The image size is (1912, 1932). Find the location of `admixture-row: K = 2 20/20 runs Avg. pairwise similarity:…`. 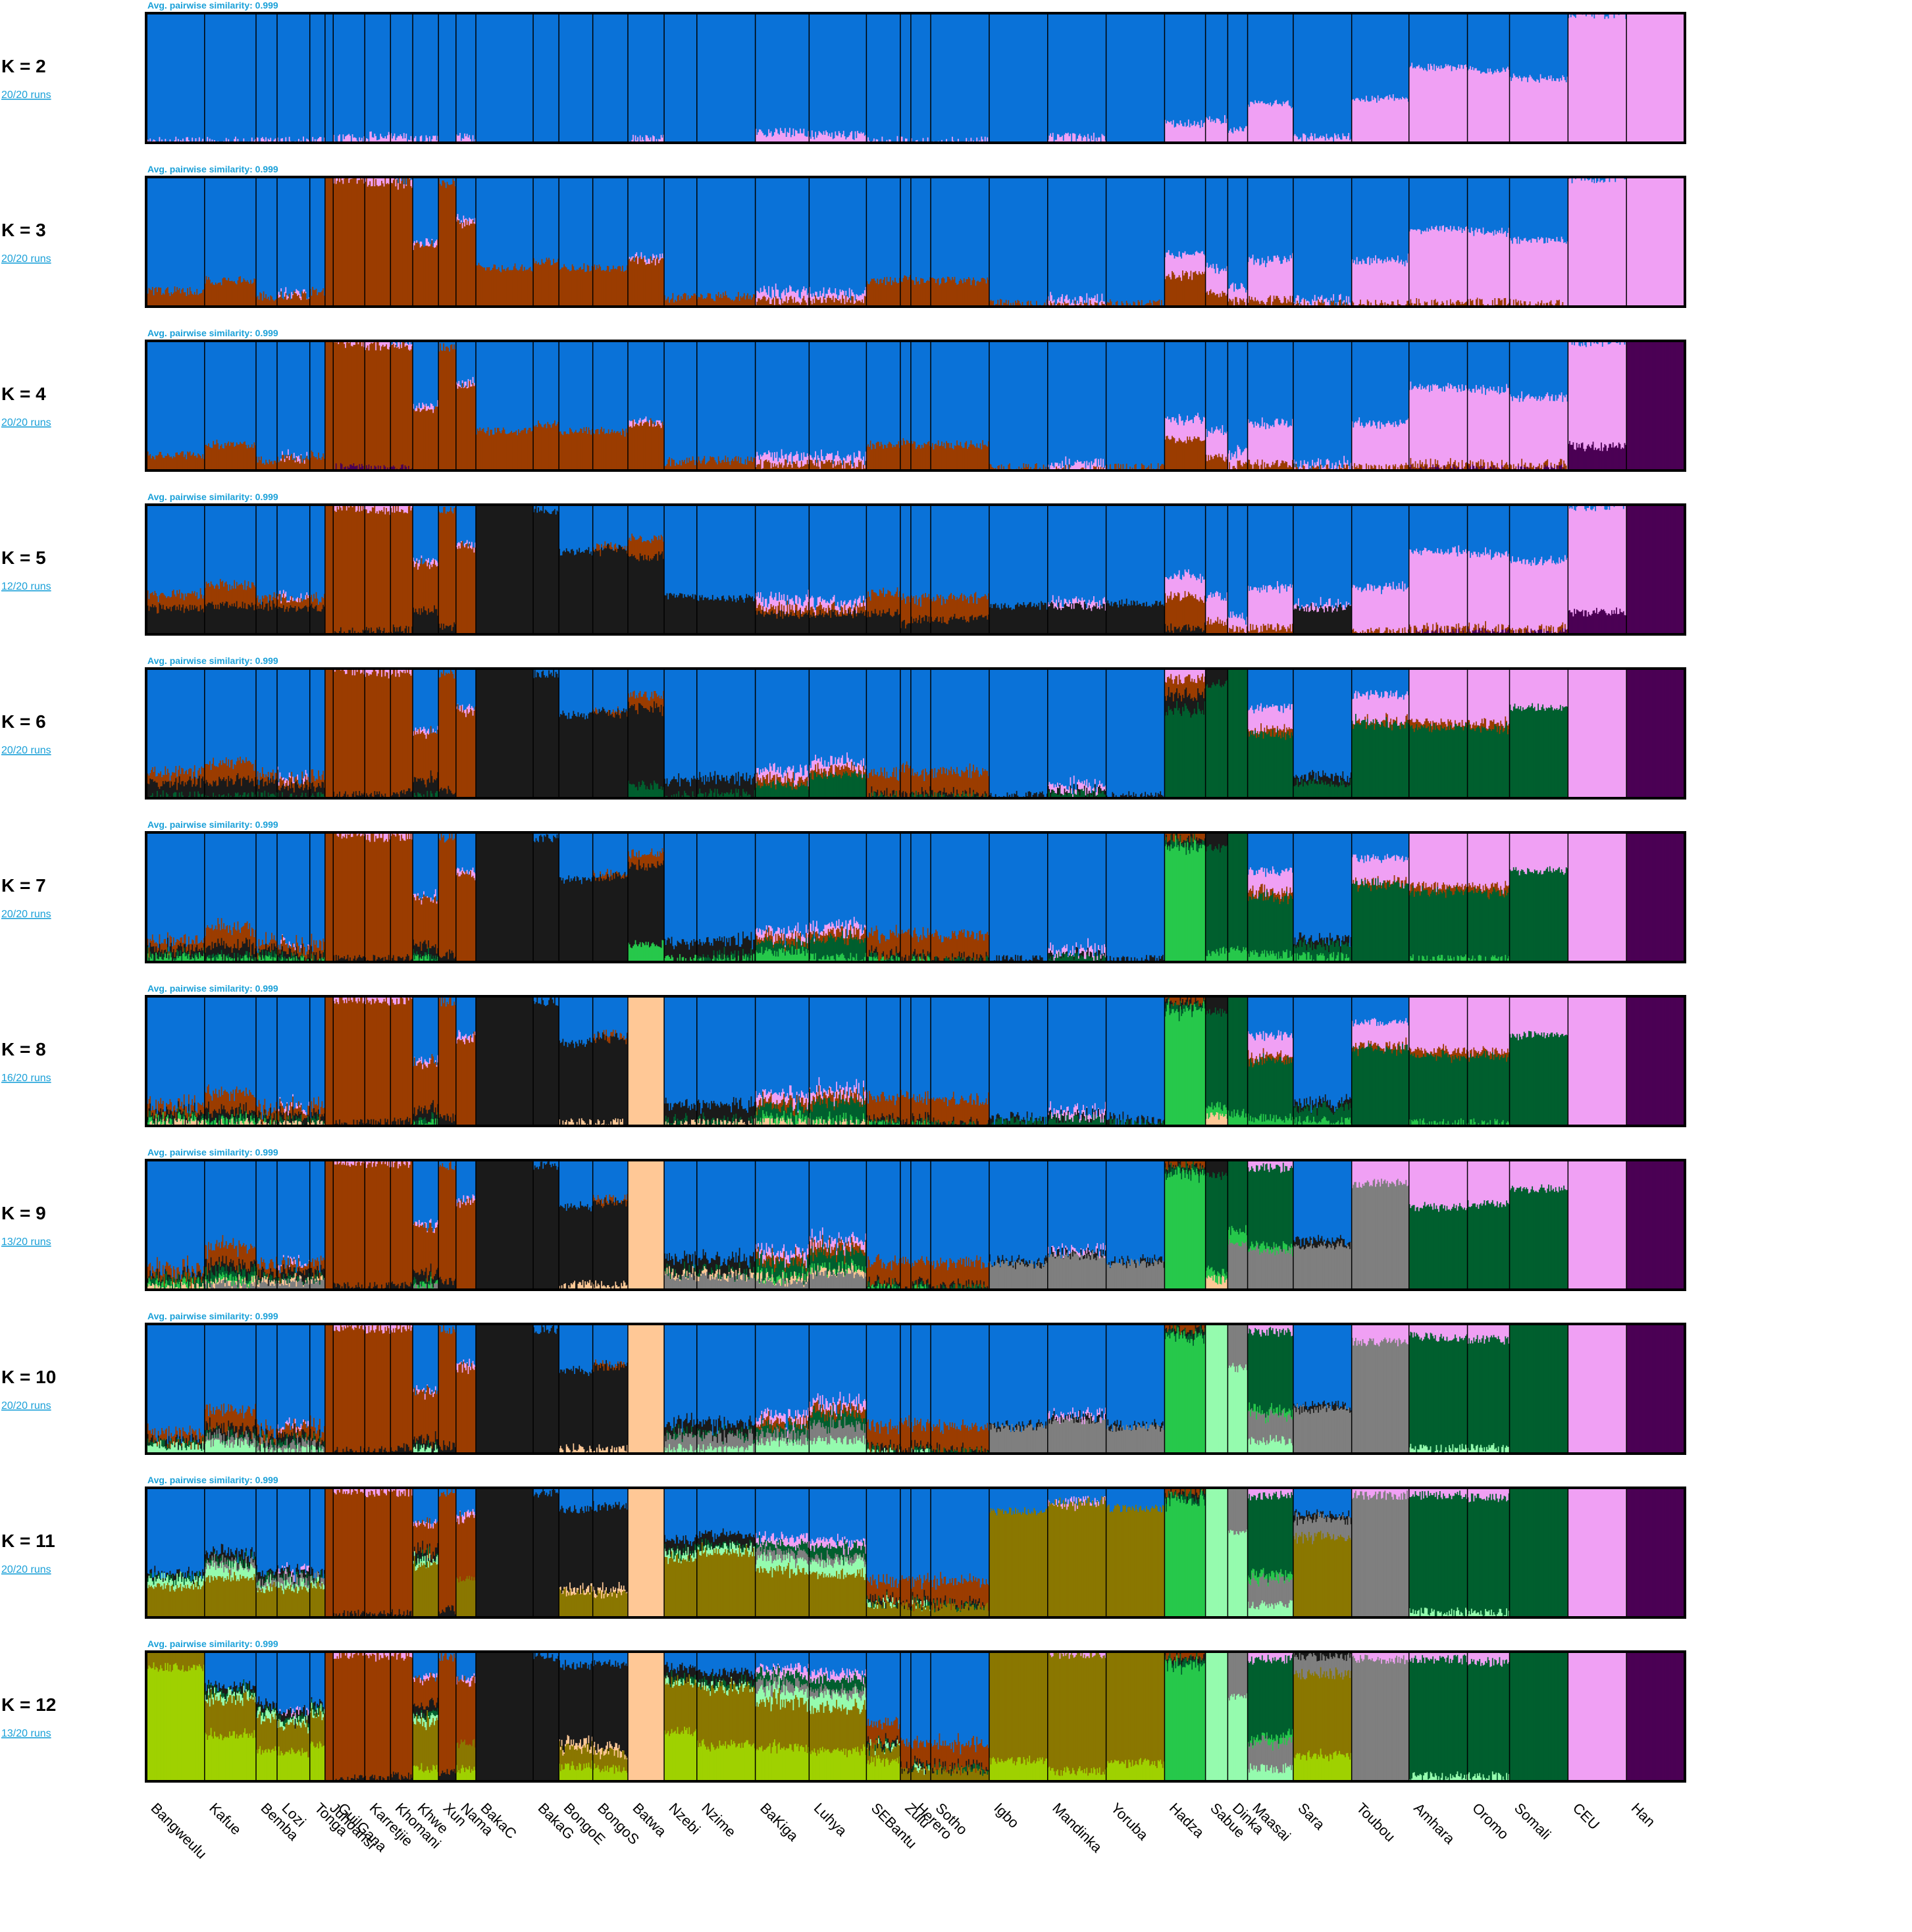

admixture-row: K = 2 20/20 runs Avg. pairwise similarity:… is located at coordinates (843, 71).